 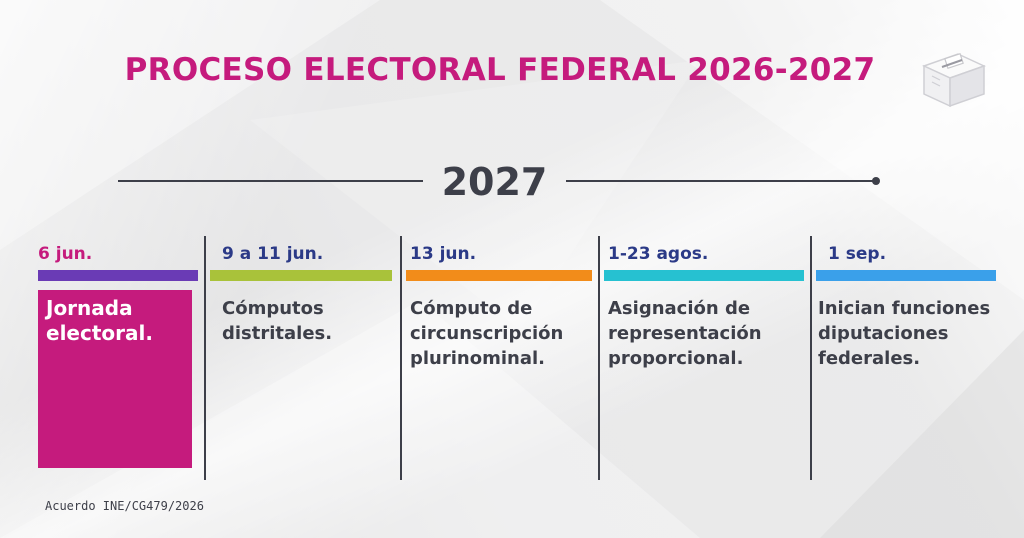 I want to click on event-description: Jornada electoral., so click(x=99, y=320).